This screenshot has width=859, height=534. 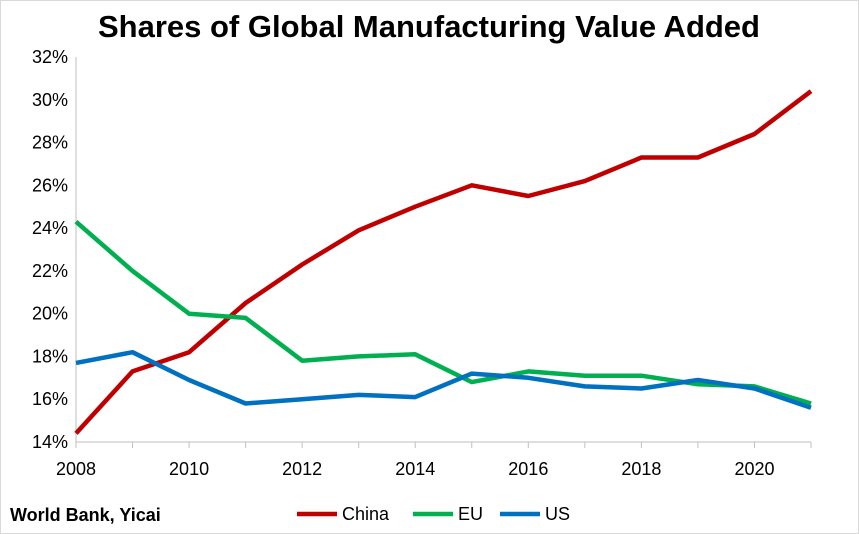 What do you see at coordinates (443, 379) in the screenshot?
I see `series-line-us` at bounding box center [443, 379].